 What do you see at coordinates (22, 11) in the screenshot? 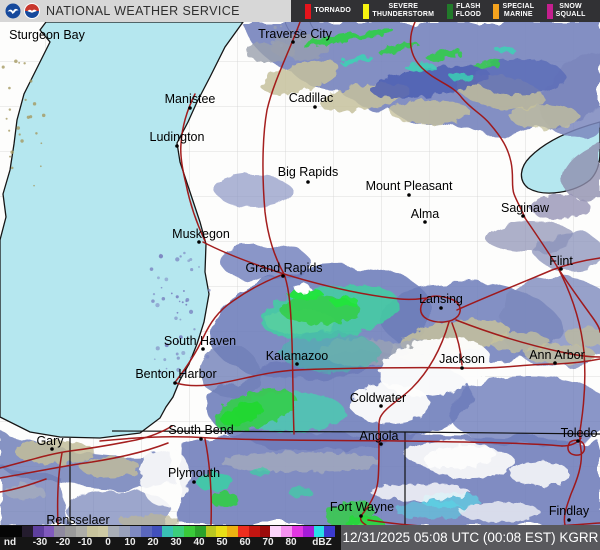
I see `logo-group` at bounding box center [22, 11].